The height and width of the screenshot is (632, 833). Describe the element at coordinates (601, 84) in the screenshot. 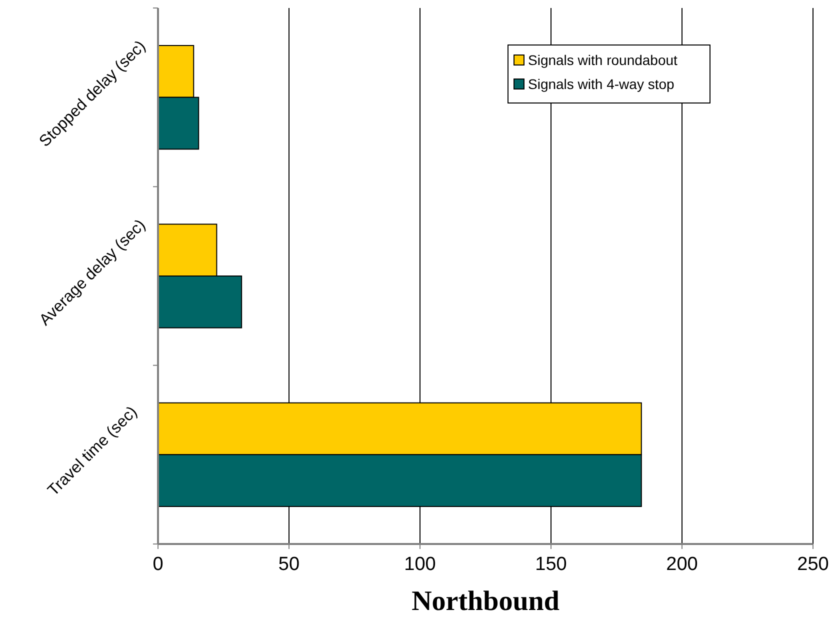

I see `legend-label: Signals with 4-way stop` at that location.